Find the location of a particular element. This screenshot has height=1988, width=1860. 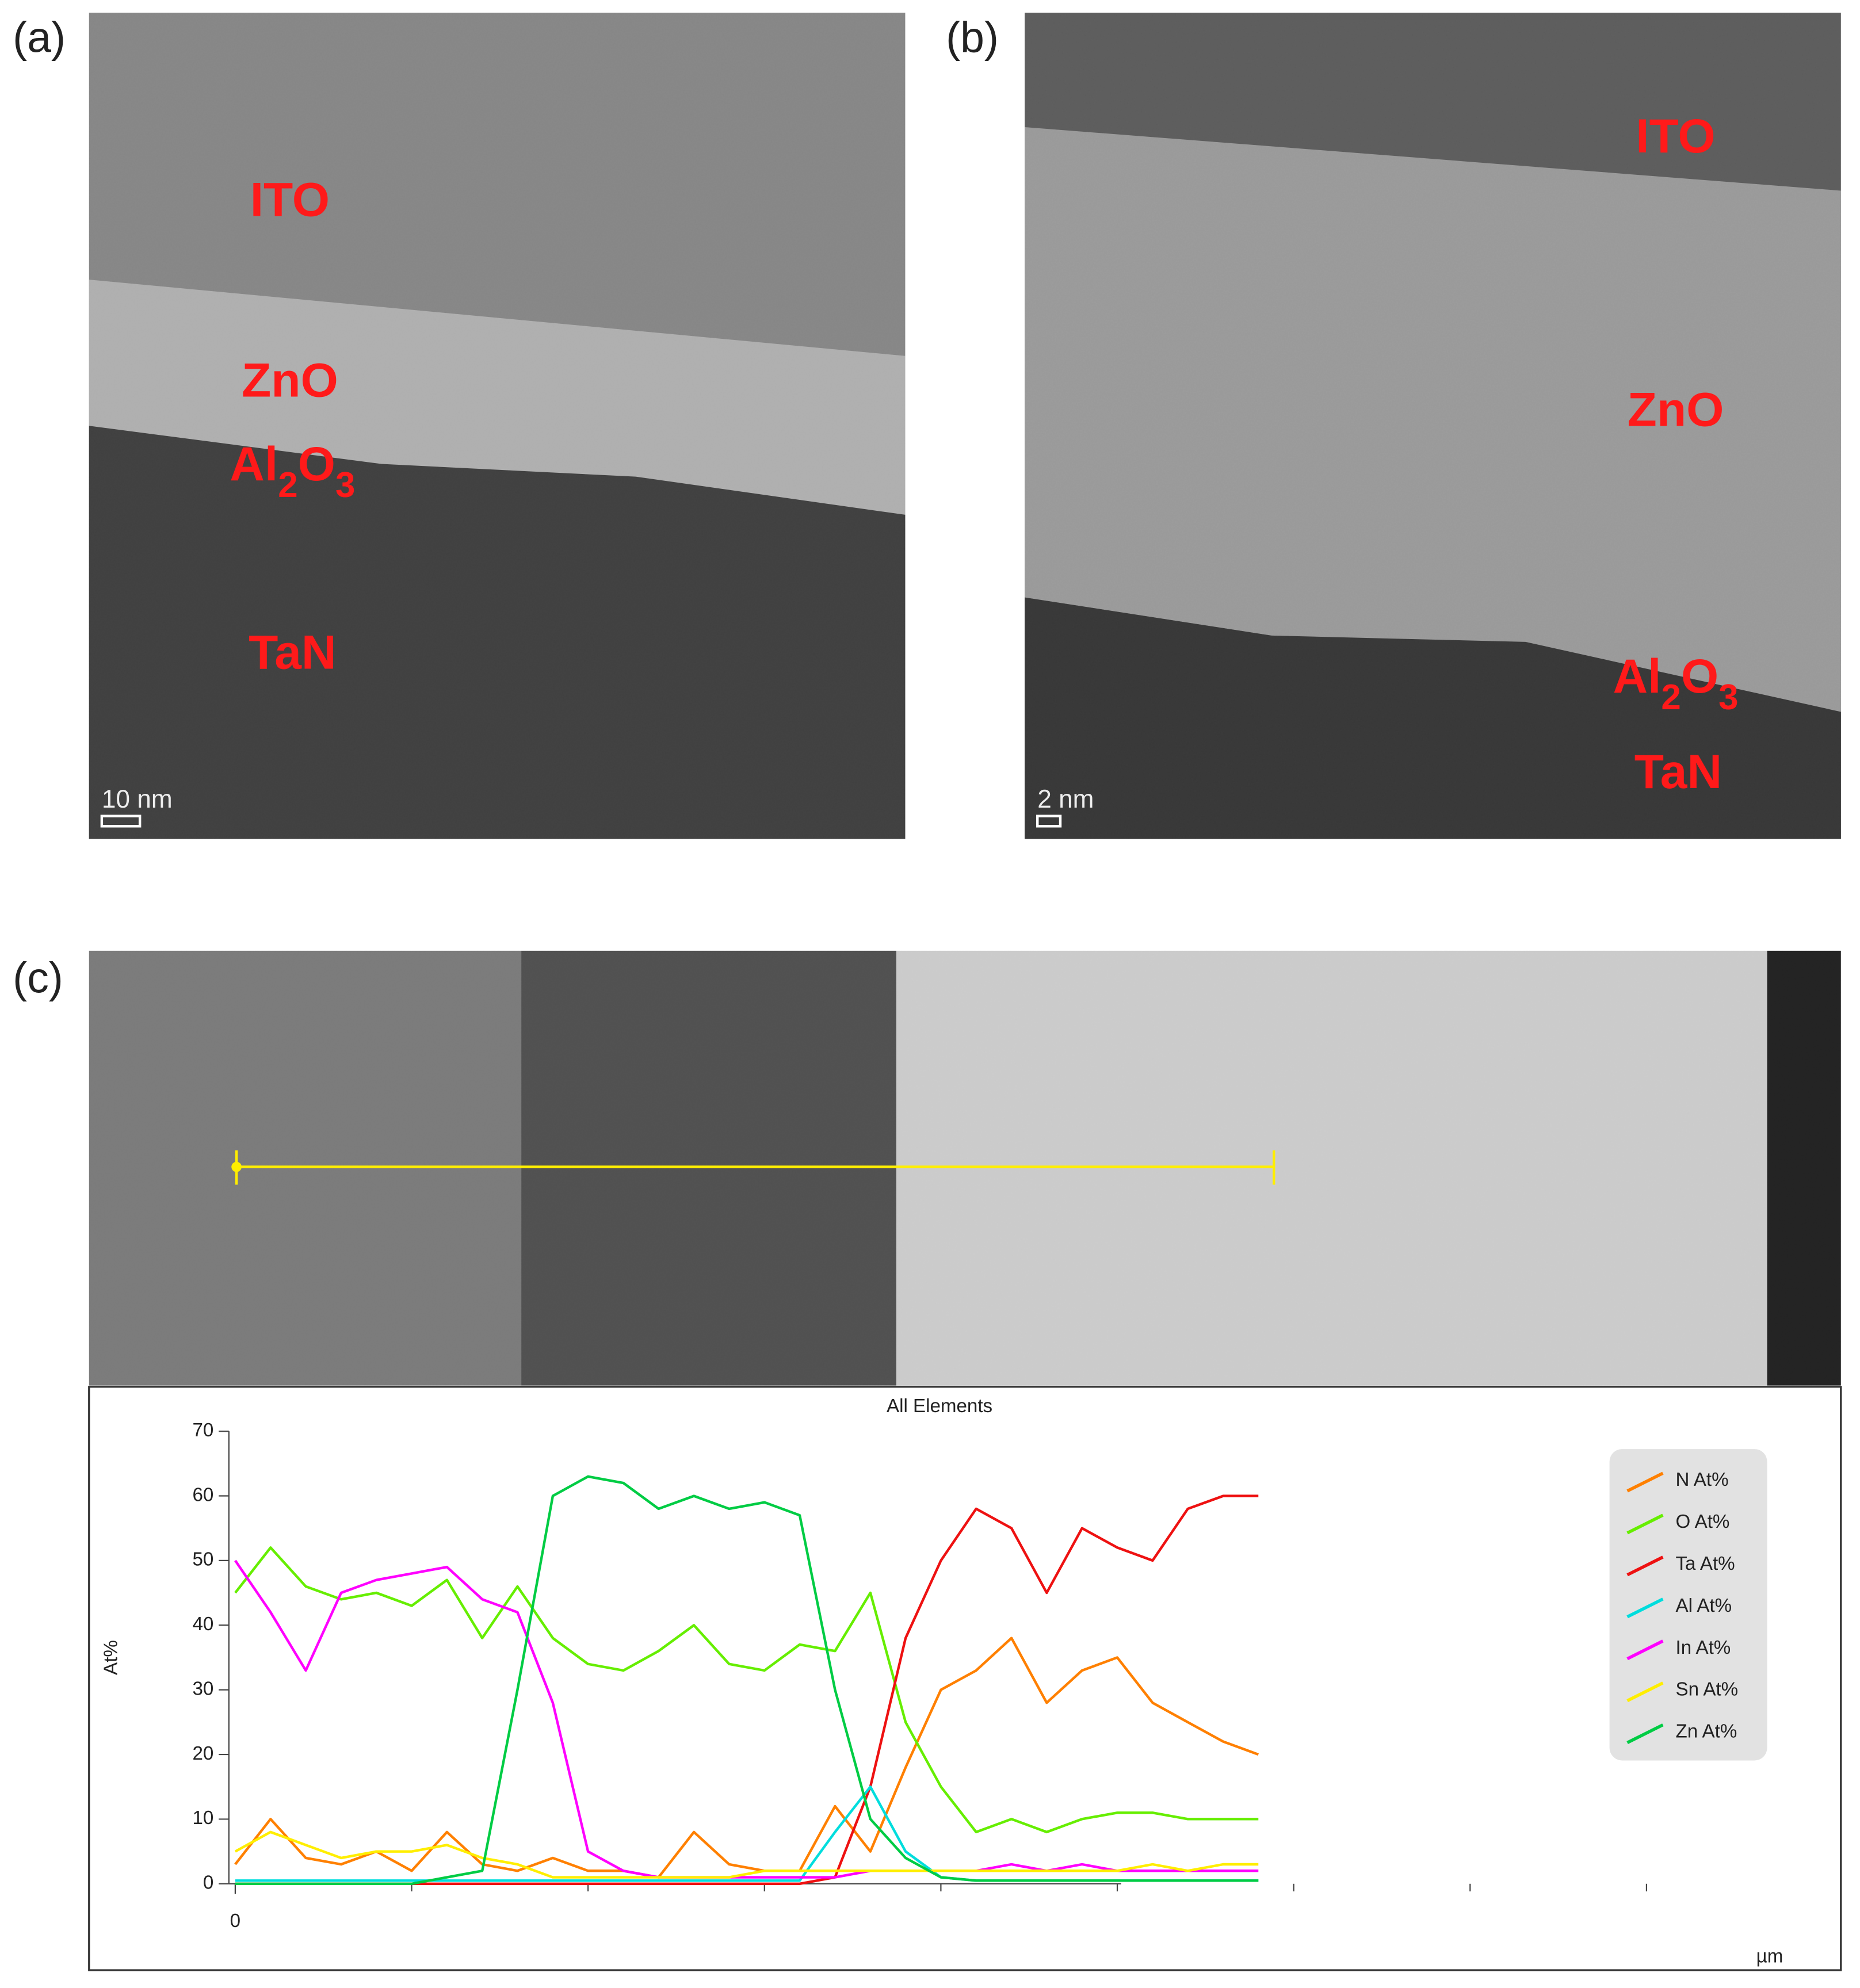

panel-tag: (c) is located at coordinates (38, 978).